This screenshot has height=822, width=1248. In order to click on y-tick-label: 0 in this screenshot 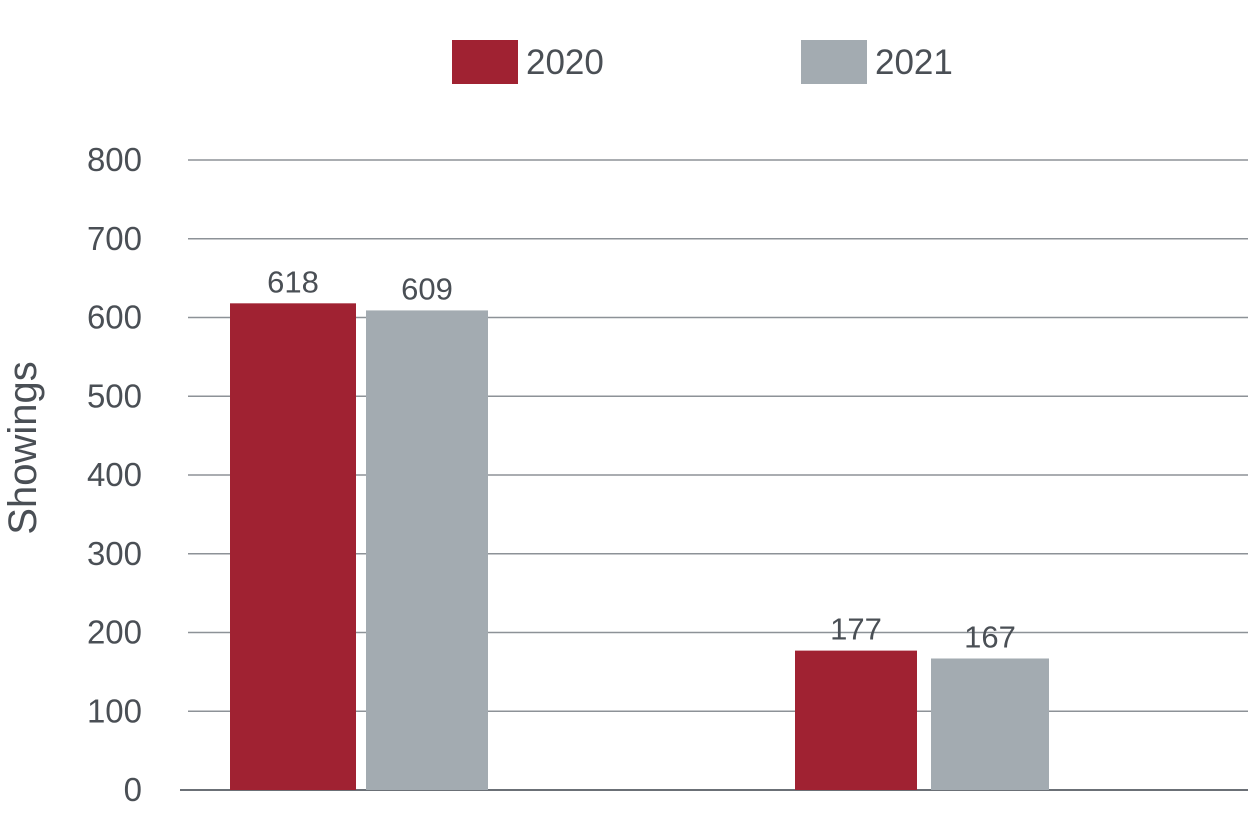, I will do `click(133, 789)`.